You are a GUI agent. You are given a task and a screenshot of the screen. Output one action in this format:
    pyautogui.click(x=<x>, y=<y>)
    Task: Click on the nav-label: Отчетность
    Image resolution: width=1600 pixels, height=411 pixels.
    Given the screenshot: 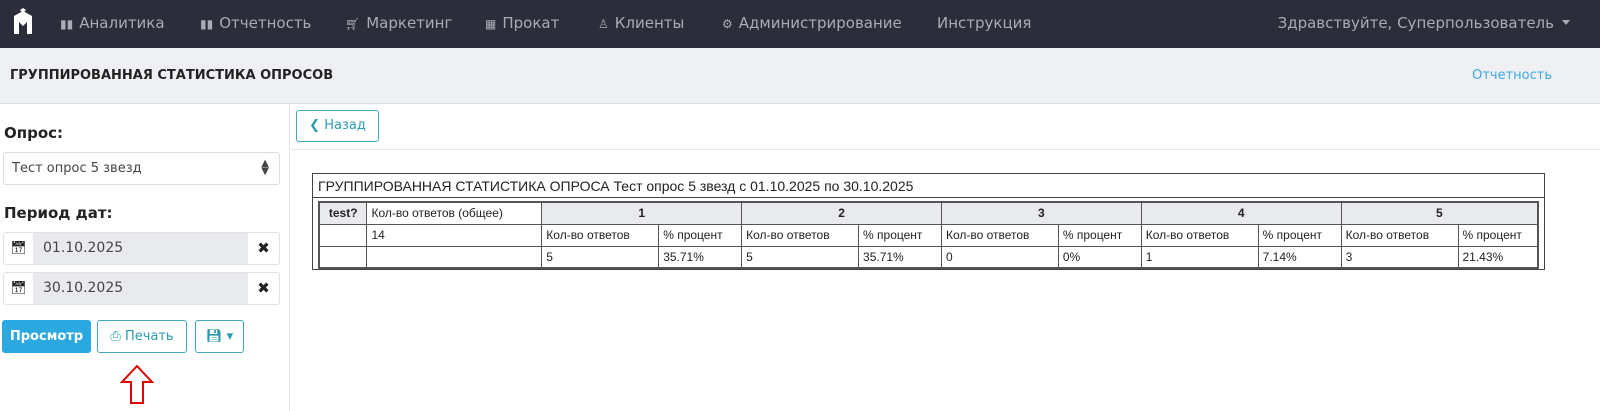 What is the action you would take?
    pyautogui.click(x=265, y=23)
    